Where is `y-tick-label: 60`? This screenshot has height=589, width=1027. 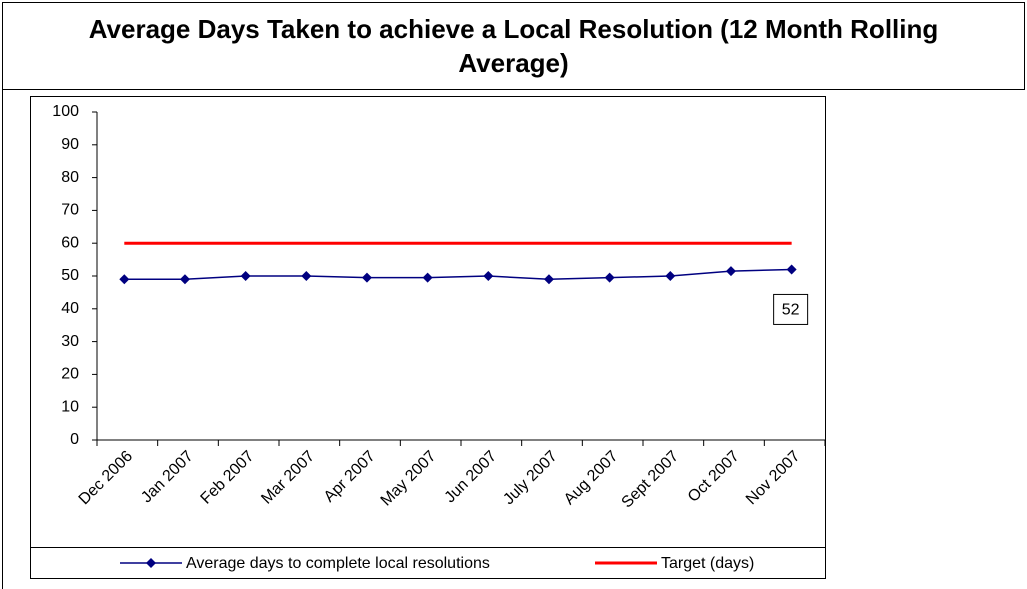 y-tick-label: 60 is located at coordinates (70, 242).